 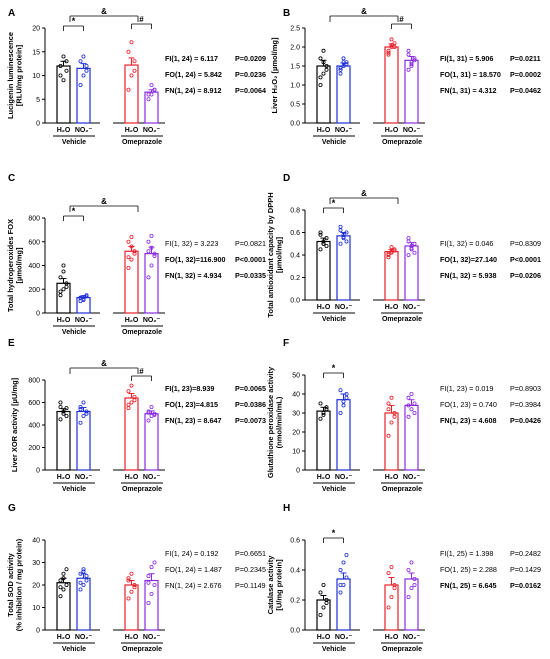 What do you see at coordinates (190, 388) in the screenshot?
I see `stats-label: FI(1, 23)=8.939` at bounding box center [190, 388].